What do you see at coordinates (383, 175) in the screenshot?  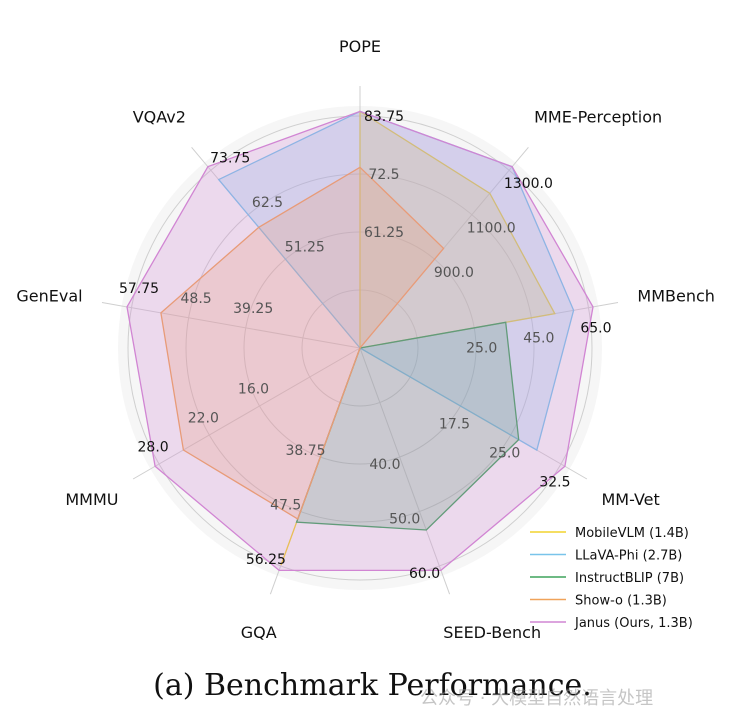 I see `tick-label: 72.5` at bounding box center [383, 175].